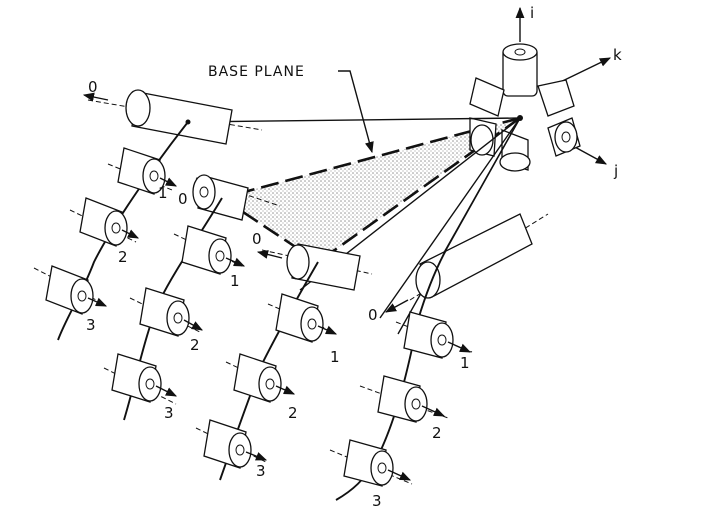 Image resolution: width=712 pixels, height=519 pixels. I want to click on chain-a-label-1: 1, so click(163, 193).